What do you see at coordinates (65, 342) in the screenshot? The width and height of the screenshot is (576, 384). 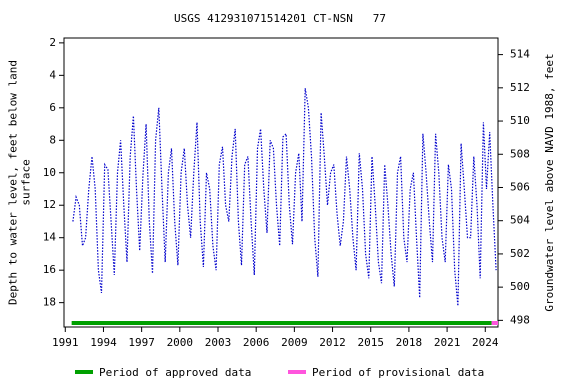 I see `x-tick-label: 1991` at bounding box center [65, 342].